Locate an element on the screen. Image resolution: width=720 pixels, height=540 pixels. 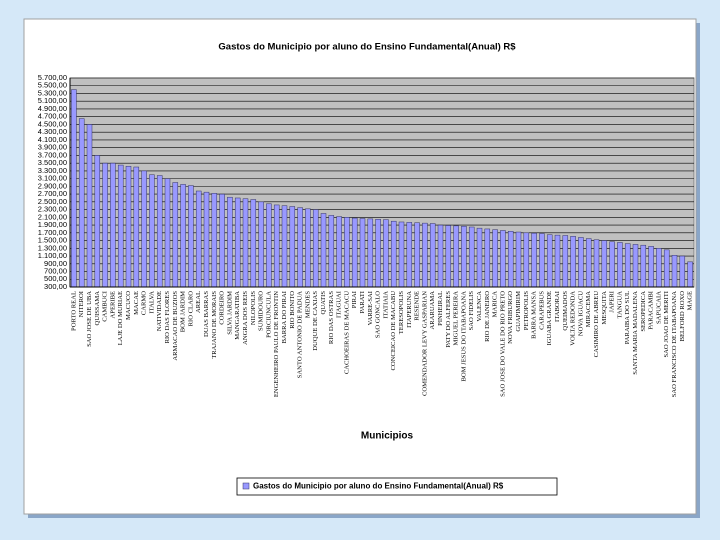
x-tick-label: ITAGUAI is located at coordinates (339, 304).